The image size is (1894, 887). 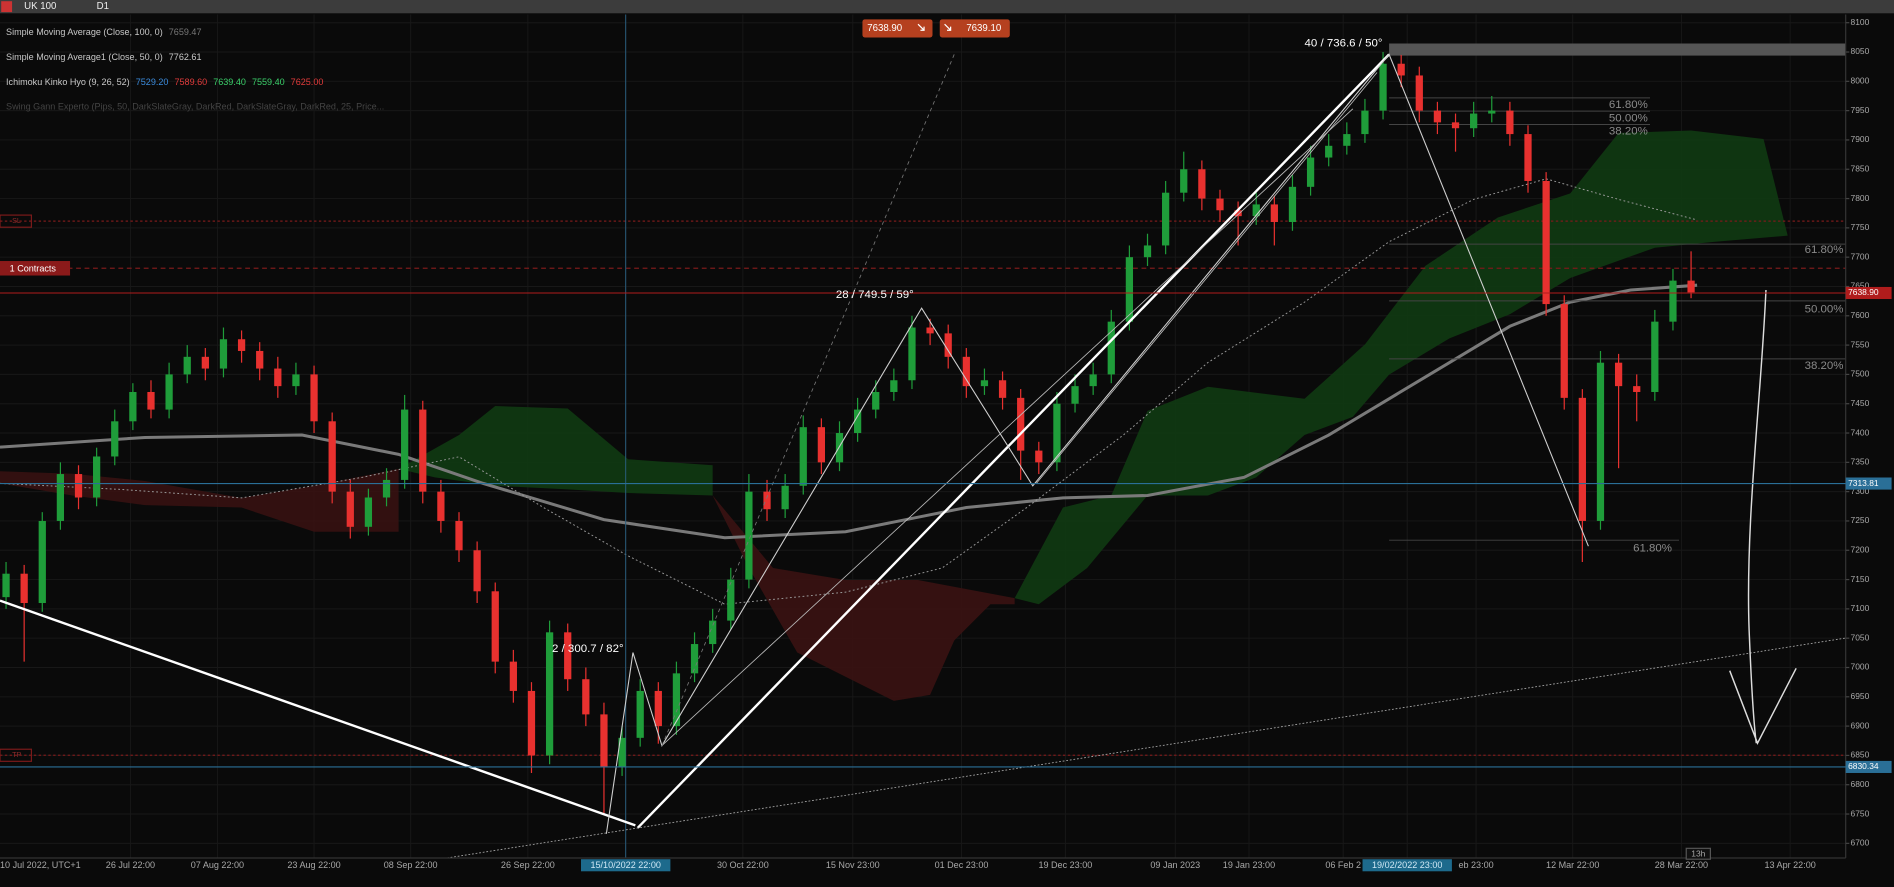 What do you see at coordinates (1628, 105) in the screenshot?
I see `fib-label: 61.80%` at bounding box center [1628, 105].